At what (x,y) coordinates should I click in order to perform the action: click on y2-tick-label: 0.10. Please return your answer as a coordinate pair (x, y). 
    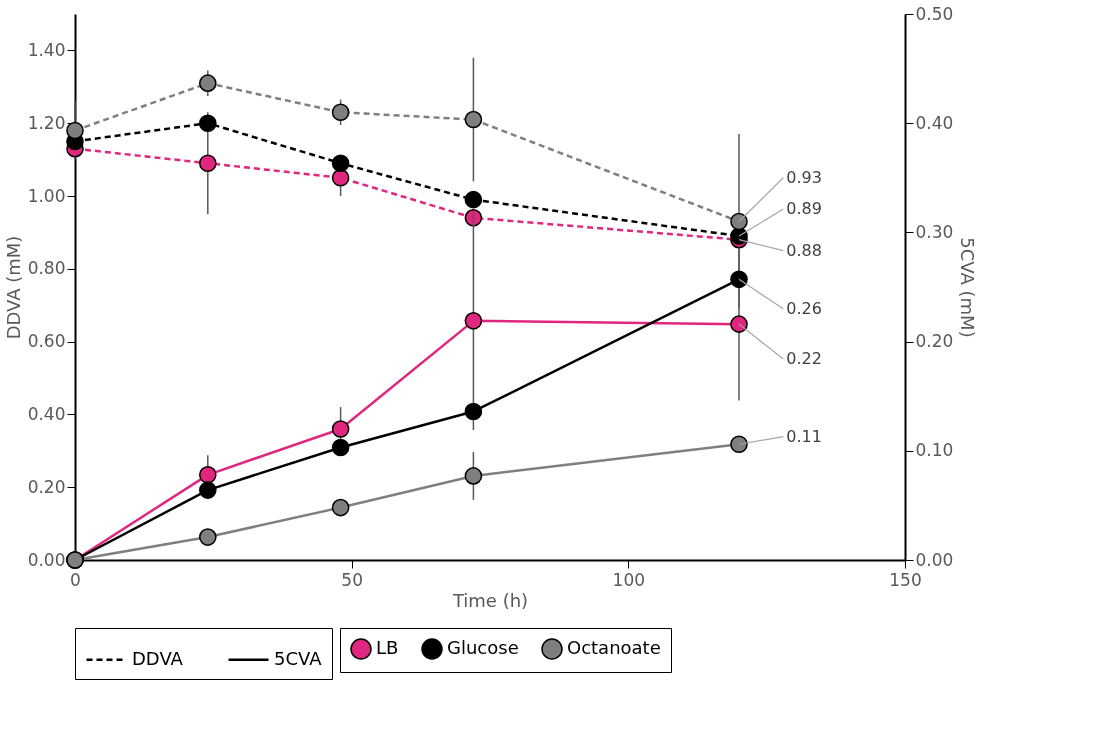
    Looking at the image, I should click on (934, 450).